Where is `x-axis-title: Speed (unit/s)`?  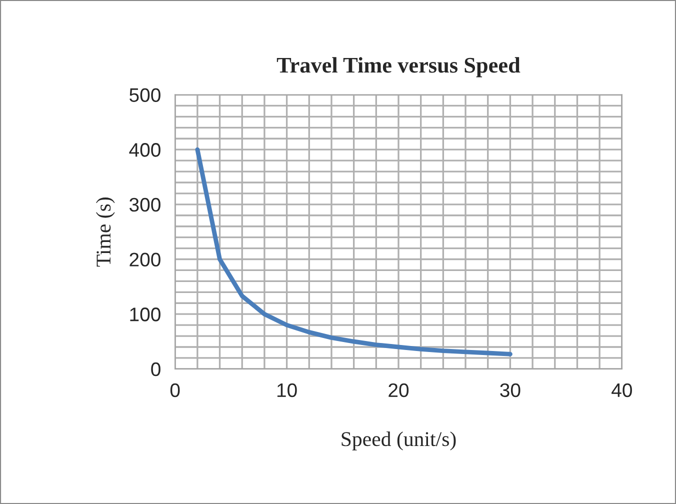 x-axis-title: Speed (unit/s) is located at coordinates (399, 441).